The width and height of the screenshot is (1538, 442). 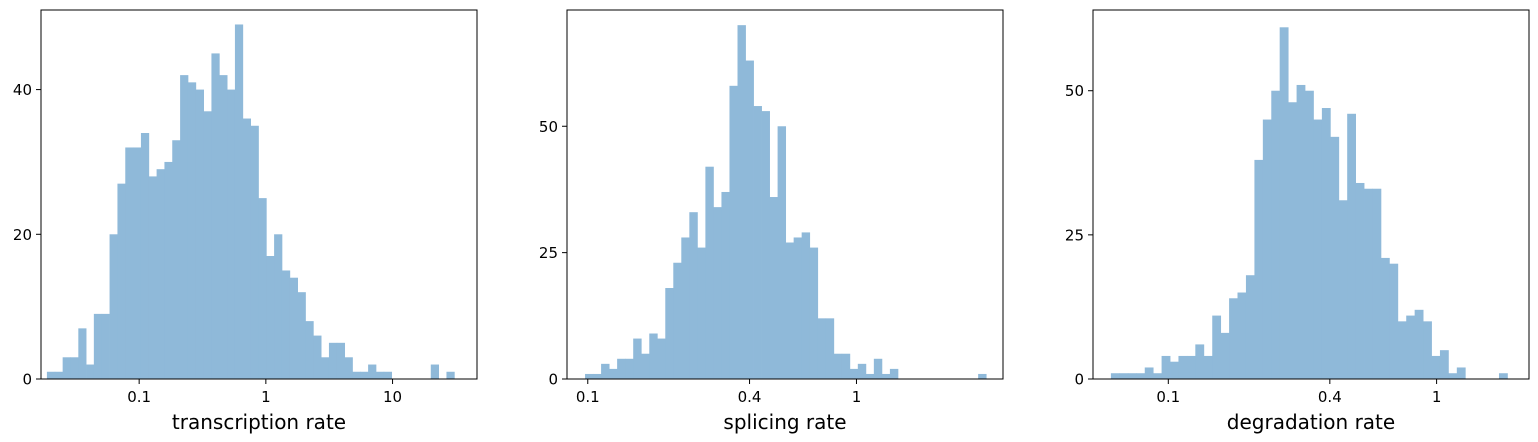 I want to click on y-tick-label: 50, so click(x=548, y=127).